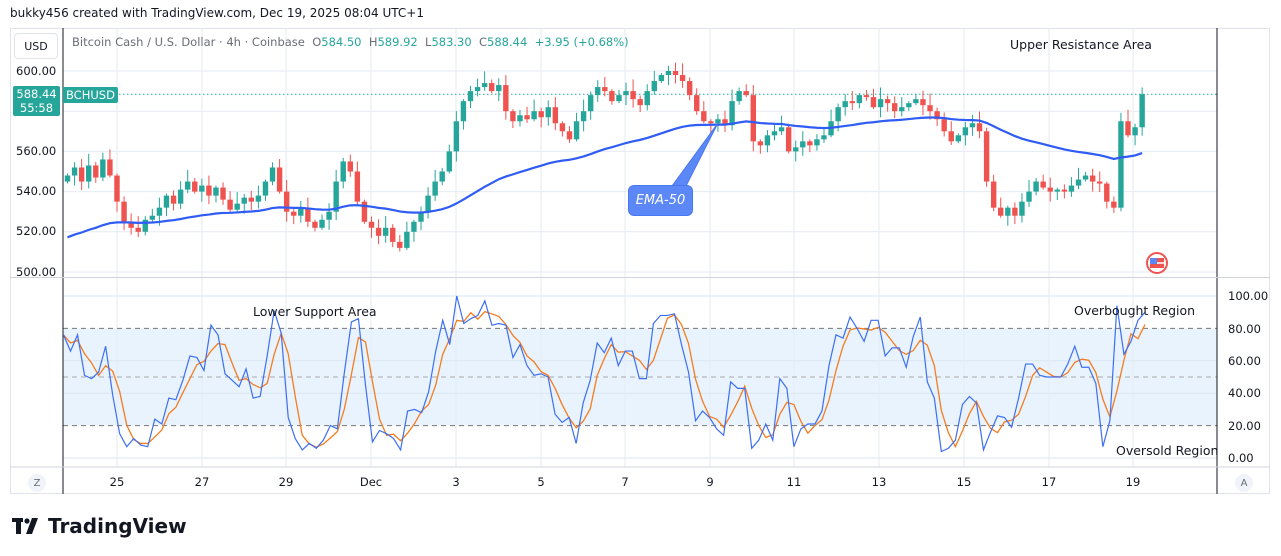  I want to click on ema-callout-pointer, so click(695, 154).